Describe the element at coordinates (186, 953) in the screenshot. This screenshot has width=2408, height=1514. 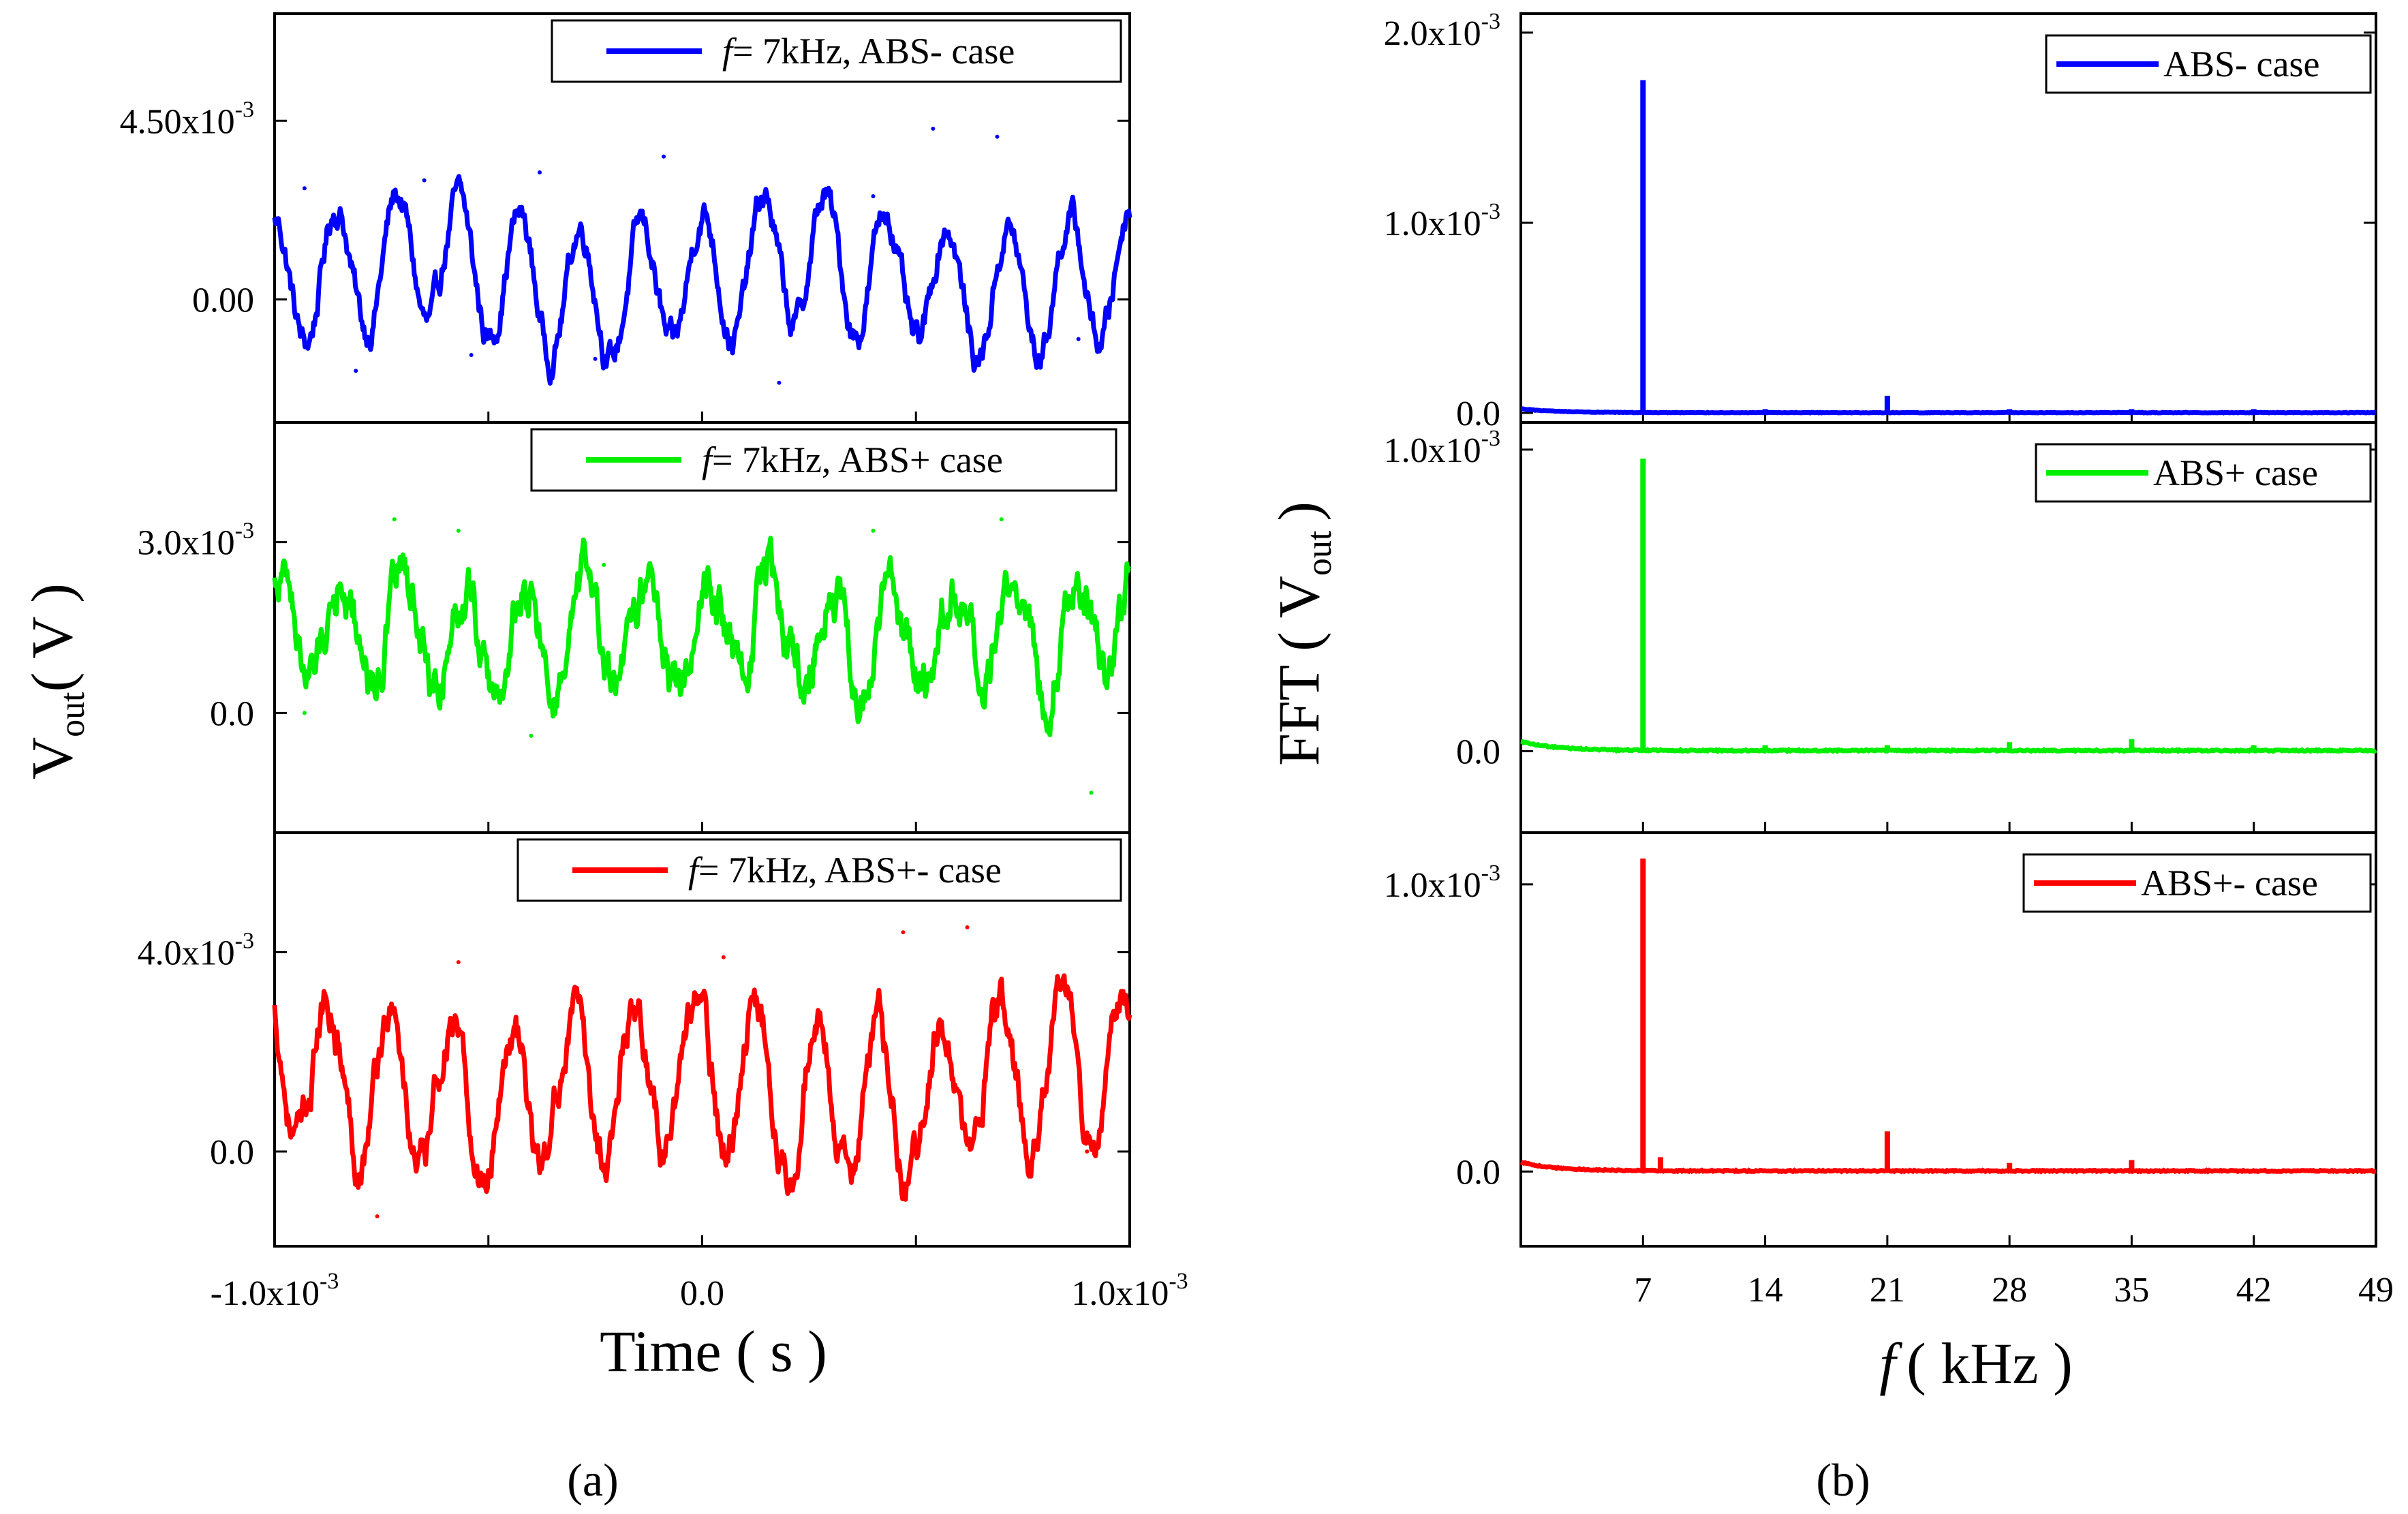
I see `tick-base: 4.0x10` at that location.